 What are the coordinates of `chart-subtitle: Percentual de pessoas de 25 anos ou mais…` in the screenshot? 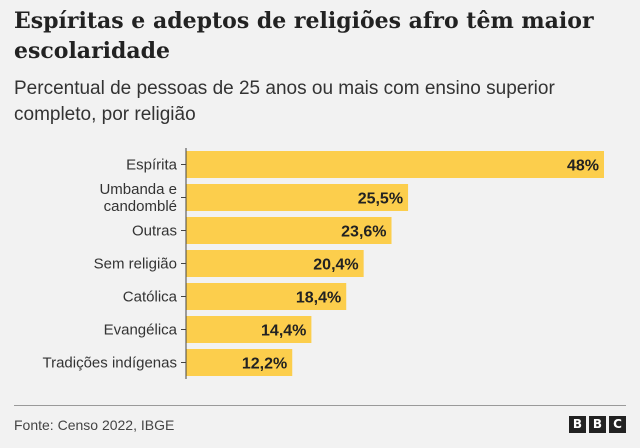 It's located at (284, 101).